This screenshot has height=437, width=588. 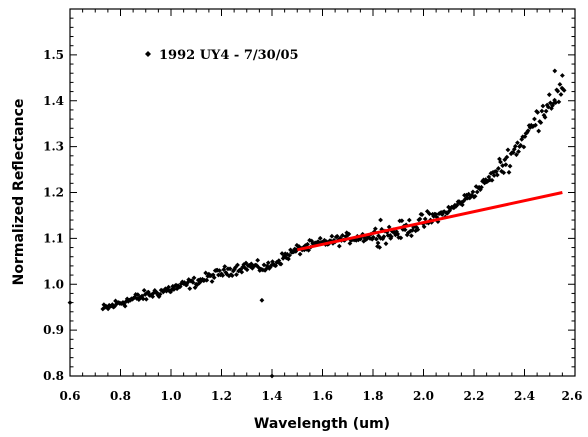 I want to click on y-tick-label: 1.0, so click(x=53, y=284).